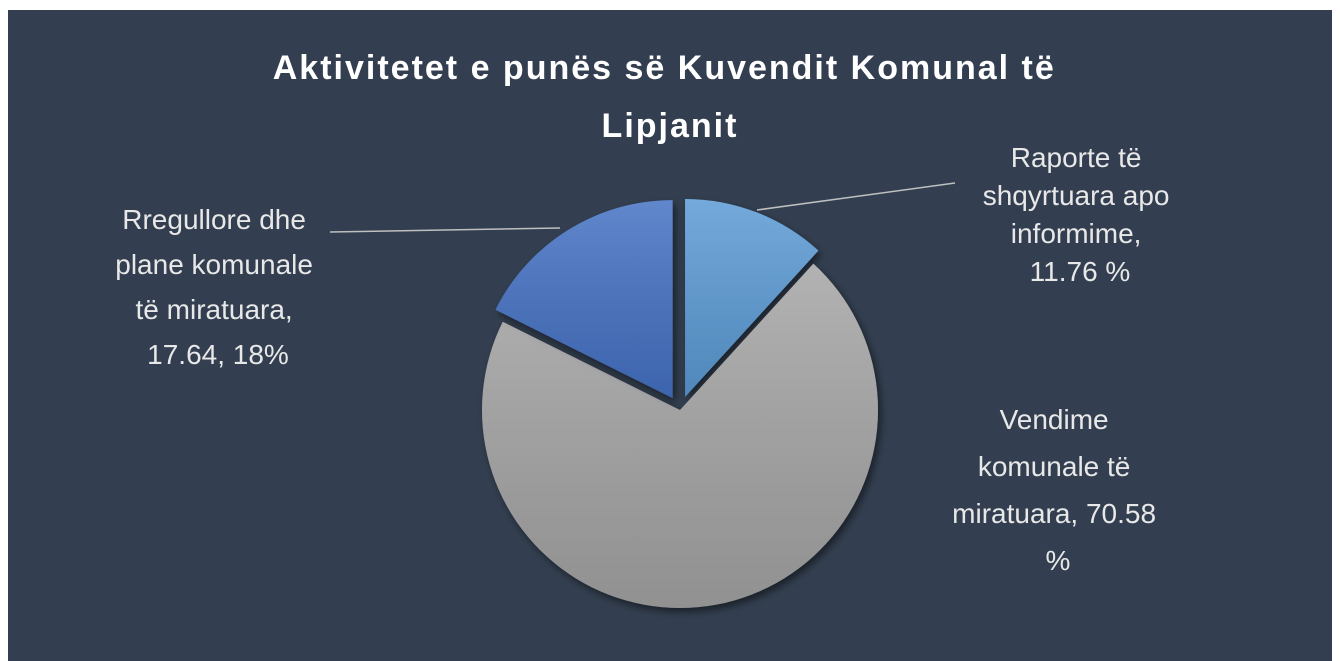  Describe the element at coordinates (1058, 490) in the screenshot. I see `data-label: Vendime komunale të miratuara, 70.58 %` at that location.